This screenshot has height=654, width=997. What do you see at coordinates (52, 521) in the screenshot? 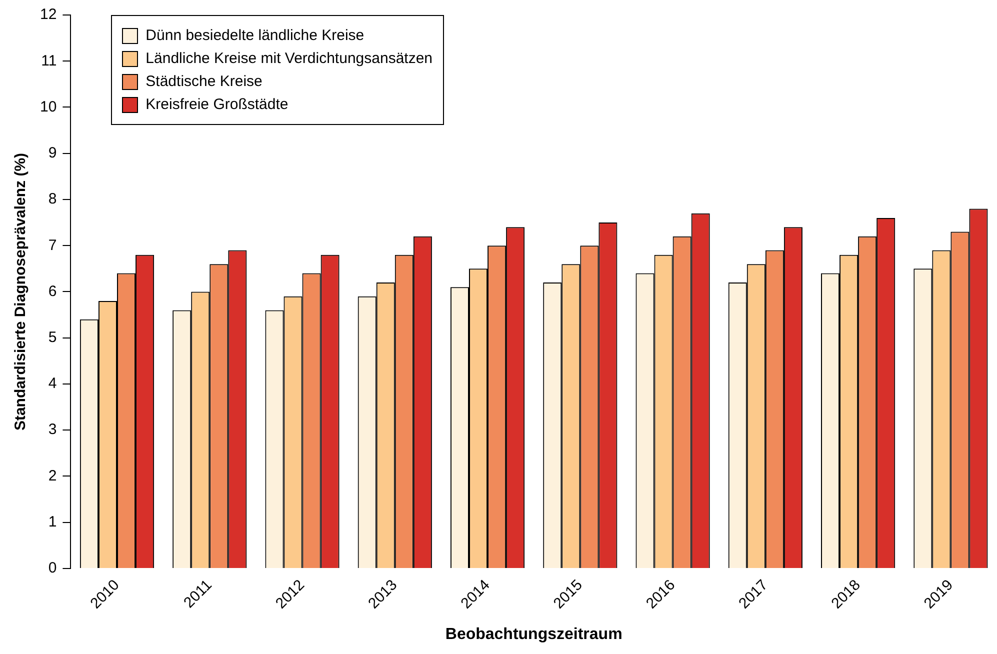
I see `y-tick-label: 1` at bounding box center [52, 521].